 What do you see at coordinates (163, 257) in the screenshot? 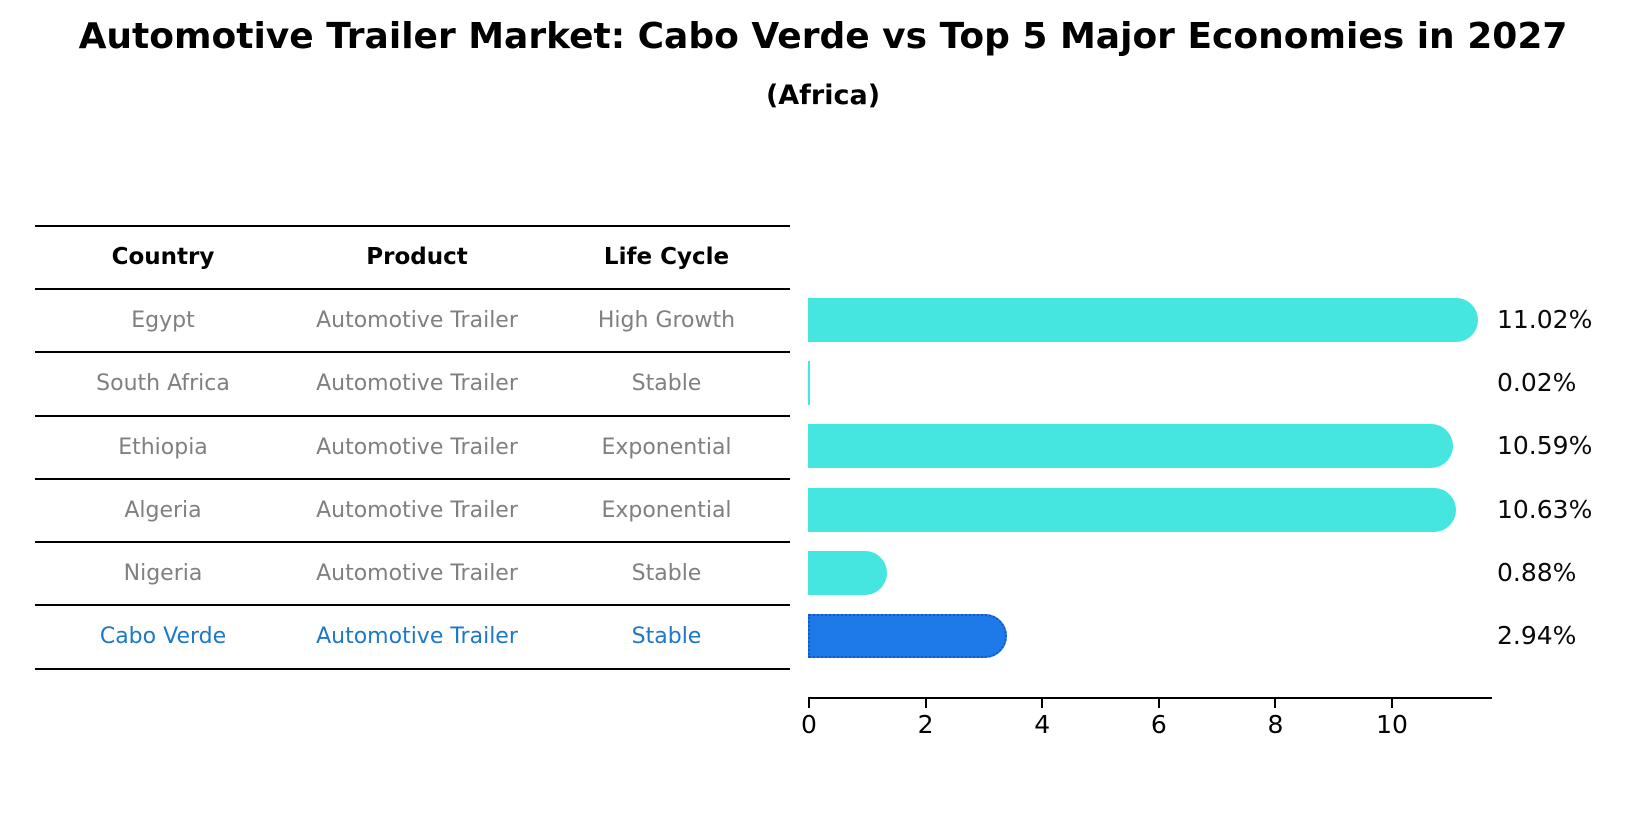
I see `header-cell-country: Country` at bounding box center [163, 257].